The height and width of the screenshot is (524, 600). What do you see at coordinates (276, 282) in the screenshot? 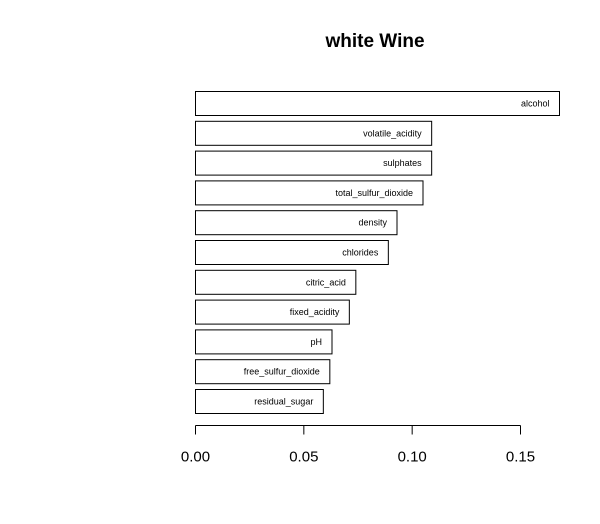
I see `bar-citric-acid` at bounding box center [276, 282].